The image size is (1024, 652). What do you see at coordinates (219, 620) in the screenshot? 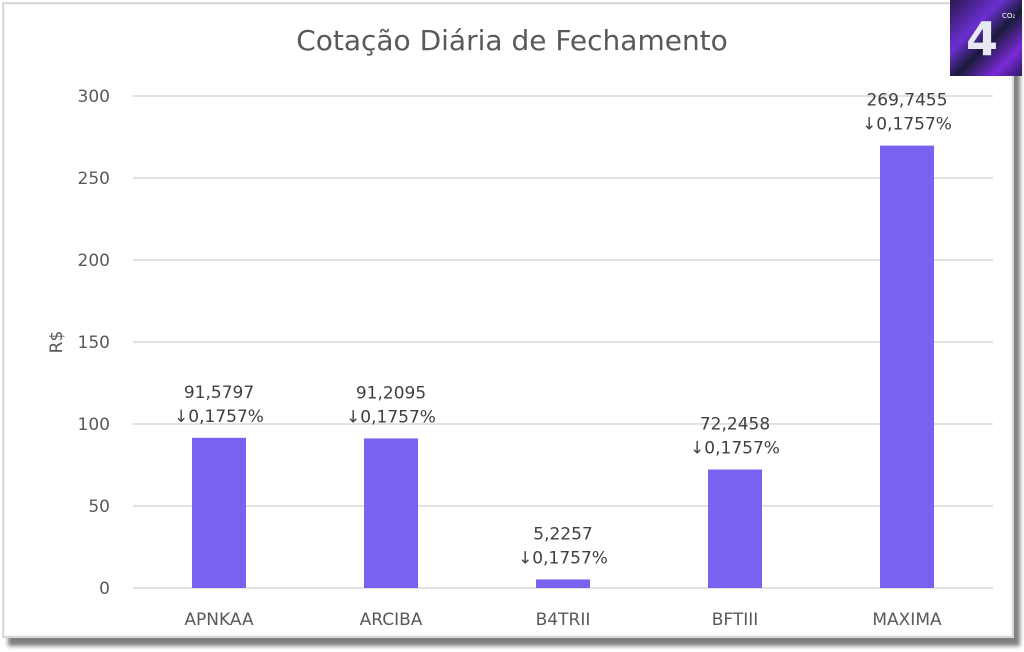
I see `x-tick-label: APNKAA` at bounding box center [219, 620].